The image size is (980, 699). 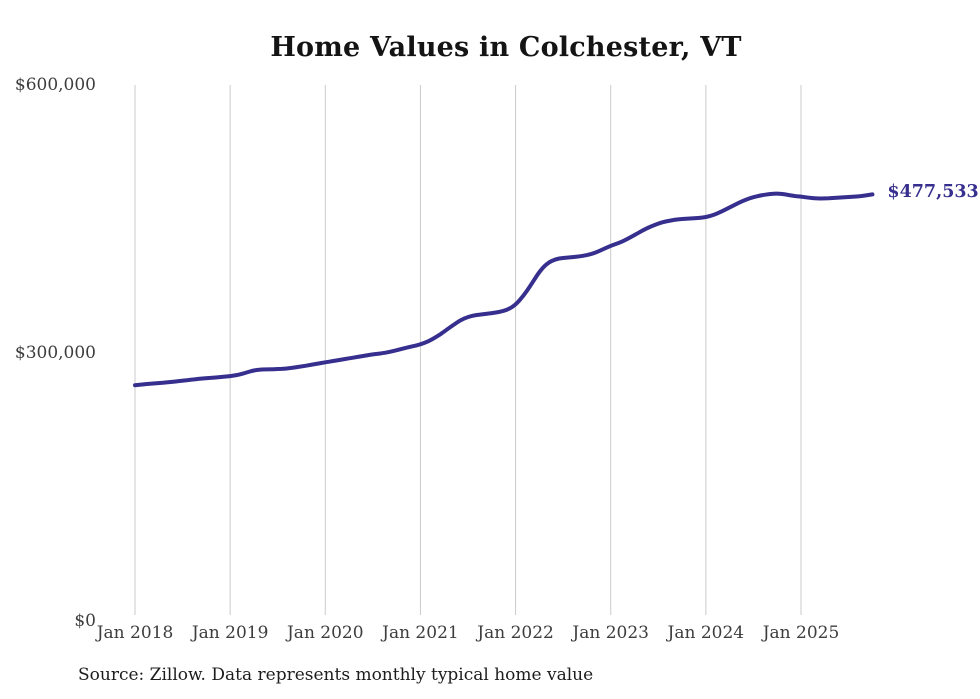 I want to click on series-end-value-label: $477,533, so click(x=933, y=192).